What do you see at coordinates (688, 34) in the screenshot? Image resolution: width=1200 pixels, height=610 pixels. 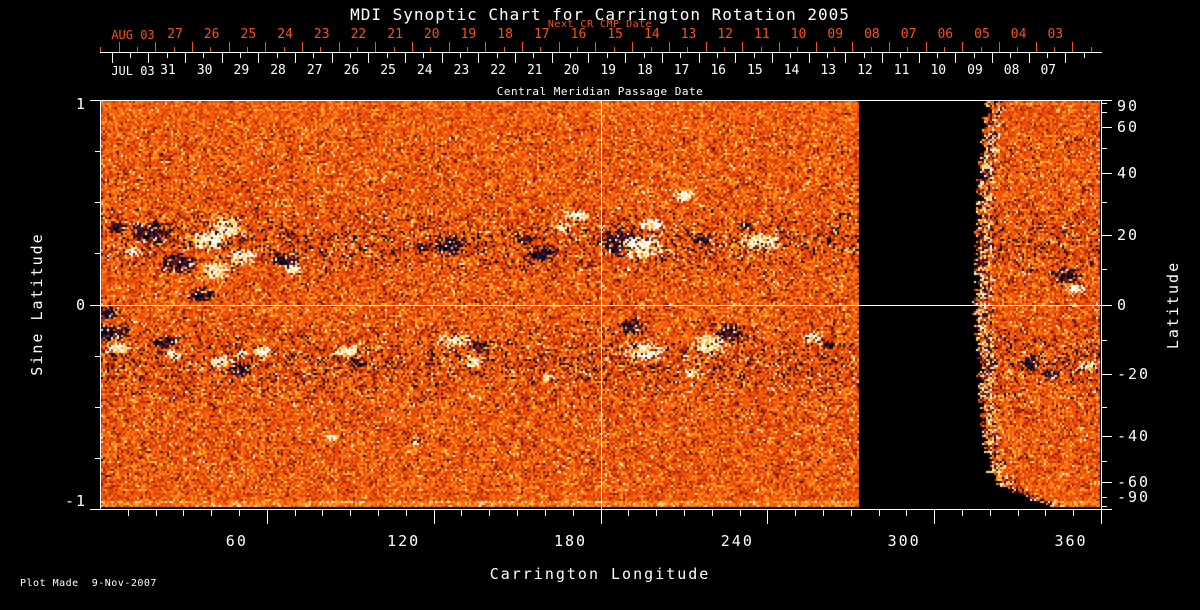 I see `next-cr-date-label: 13` at bounding box center [688, 34].